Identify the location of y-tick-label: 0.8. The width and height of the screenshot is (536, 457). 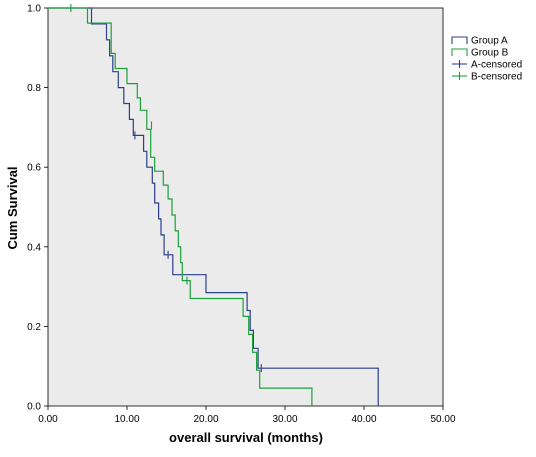
(34, 88).